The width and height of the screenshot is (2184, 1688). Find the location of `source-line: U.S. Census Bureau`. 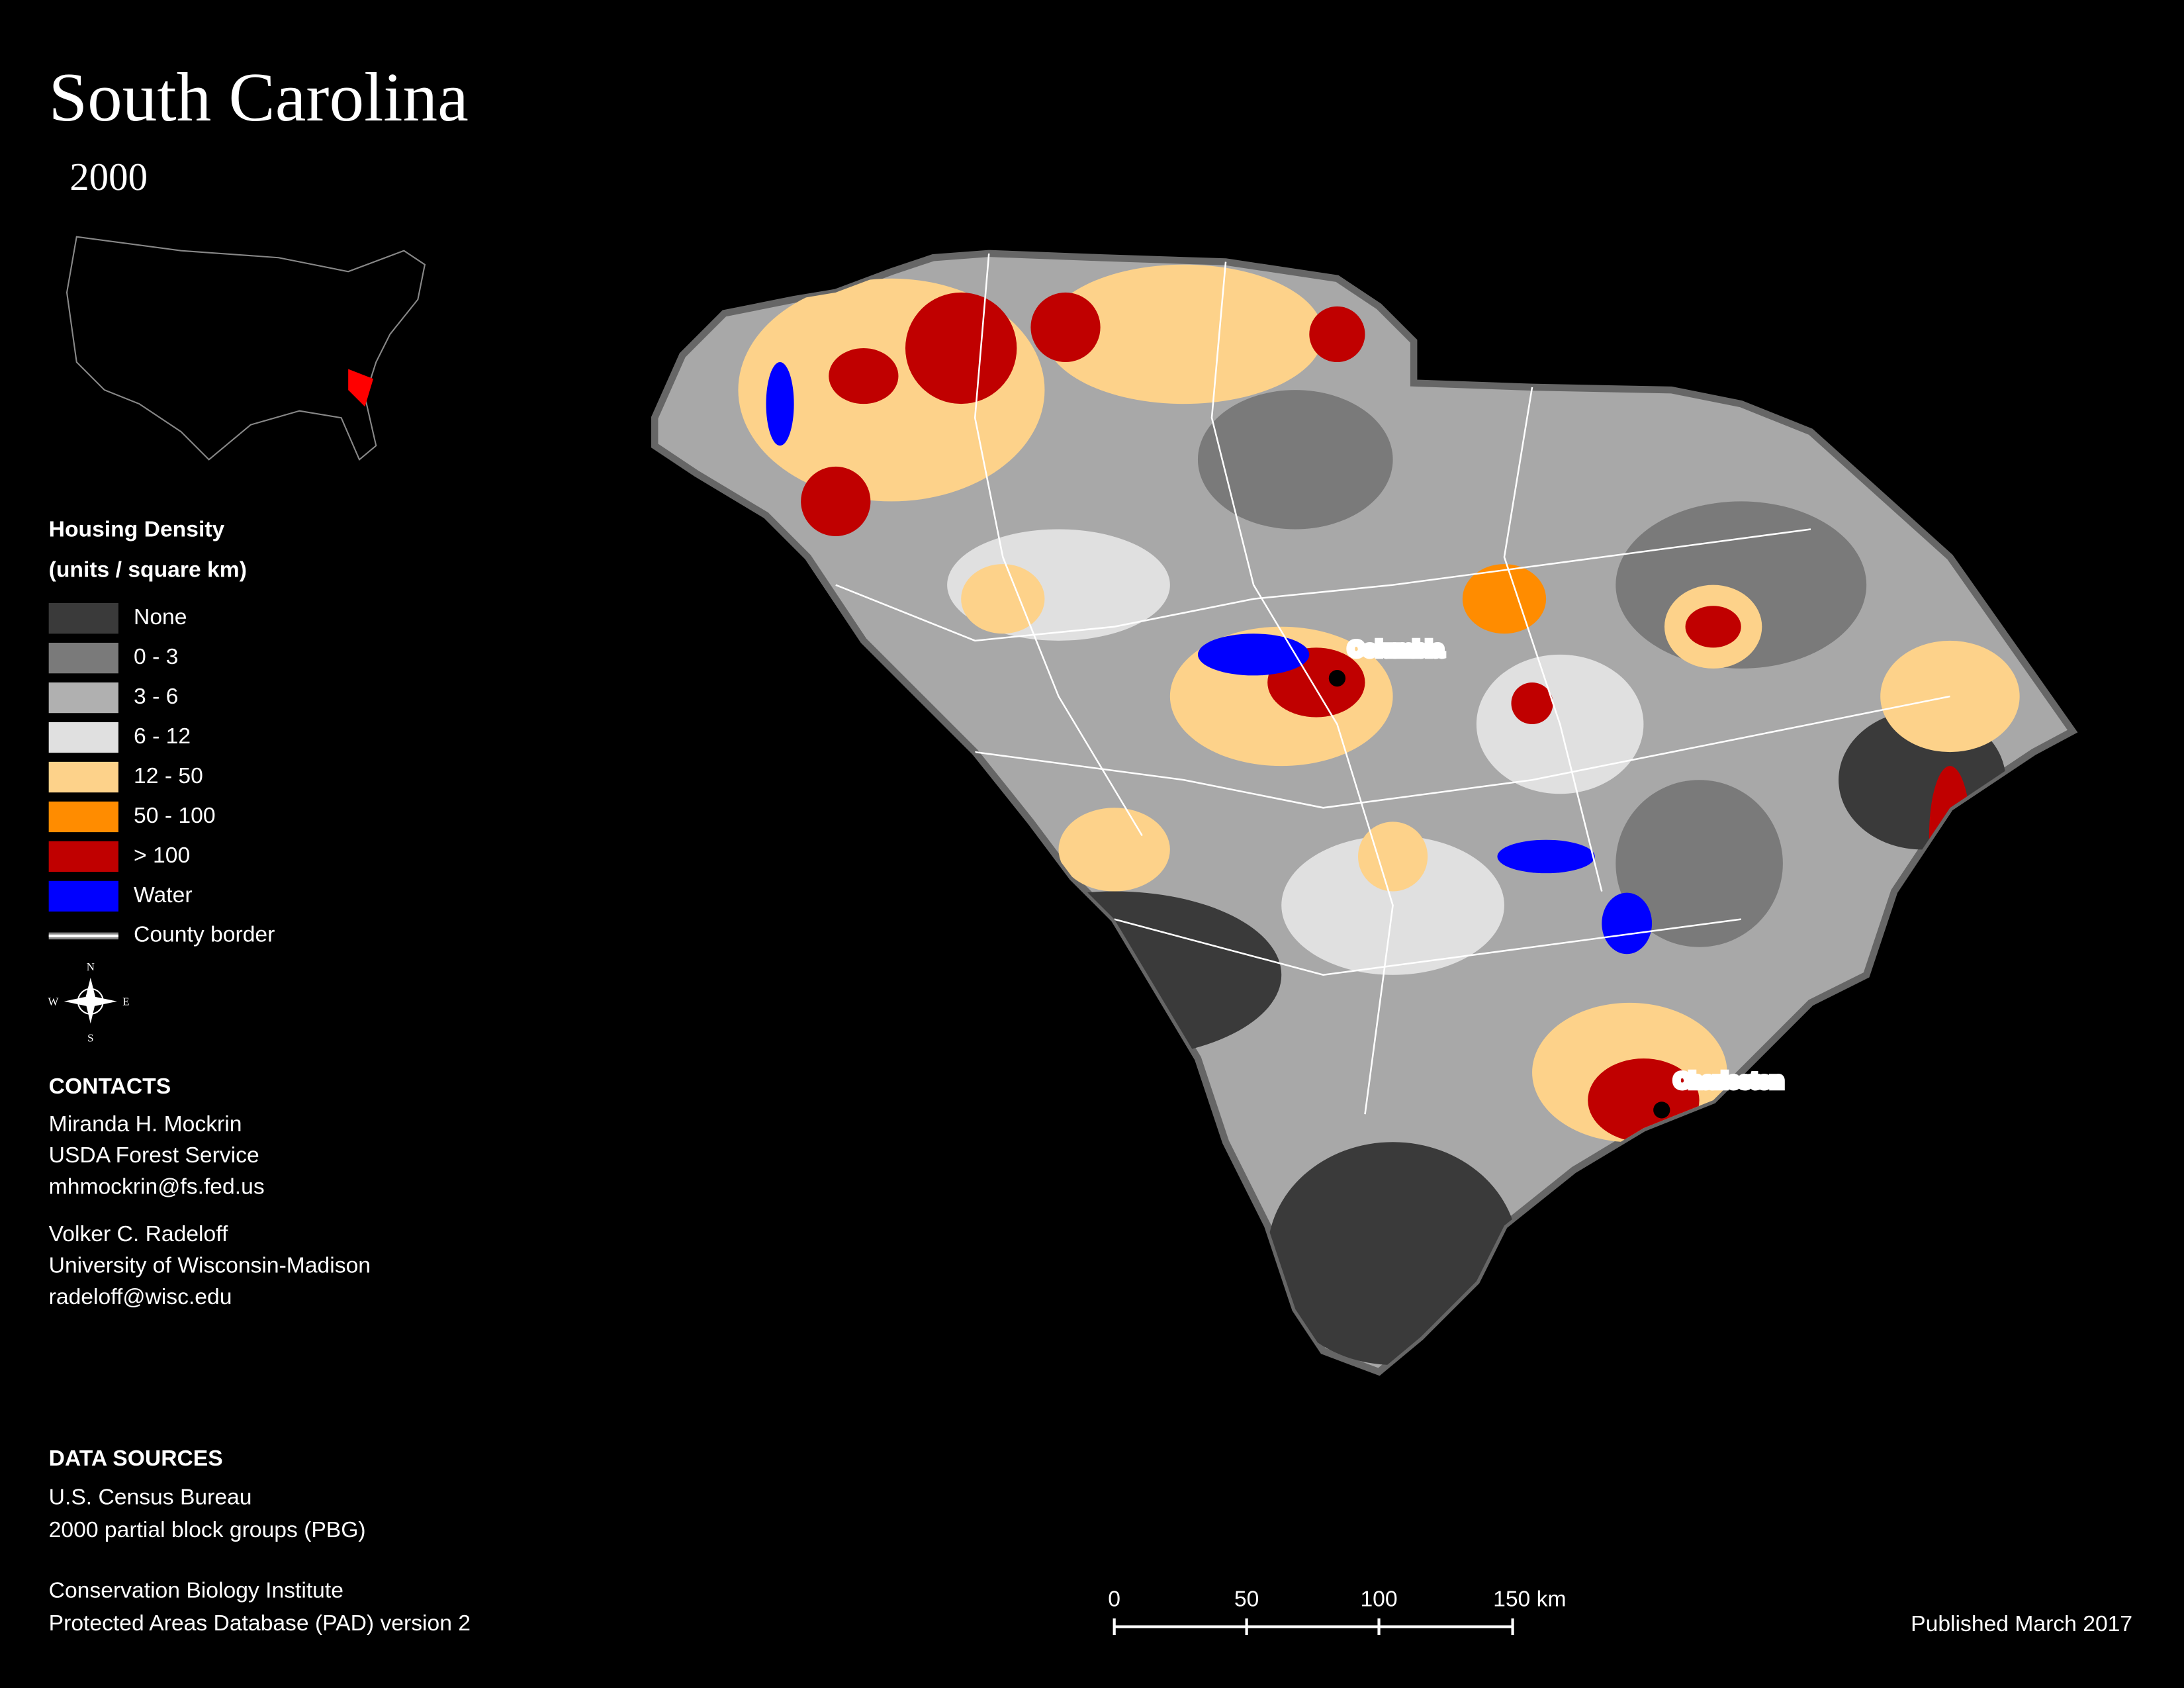

source-line: U.S. Census Bureau is located at coordinates (150, 1497).